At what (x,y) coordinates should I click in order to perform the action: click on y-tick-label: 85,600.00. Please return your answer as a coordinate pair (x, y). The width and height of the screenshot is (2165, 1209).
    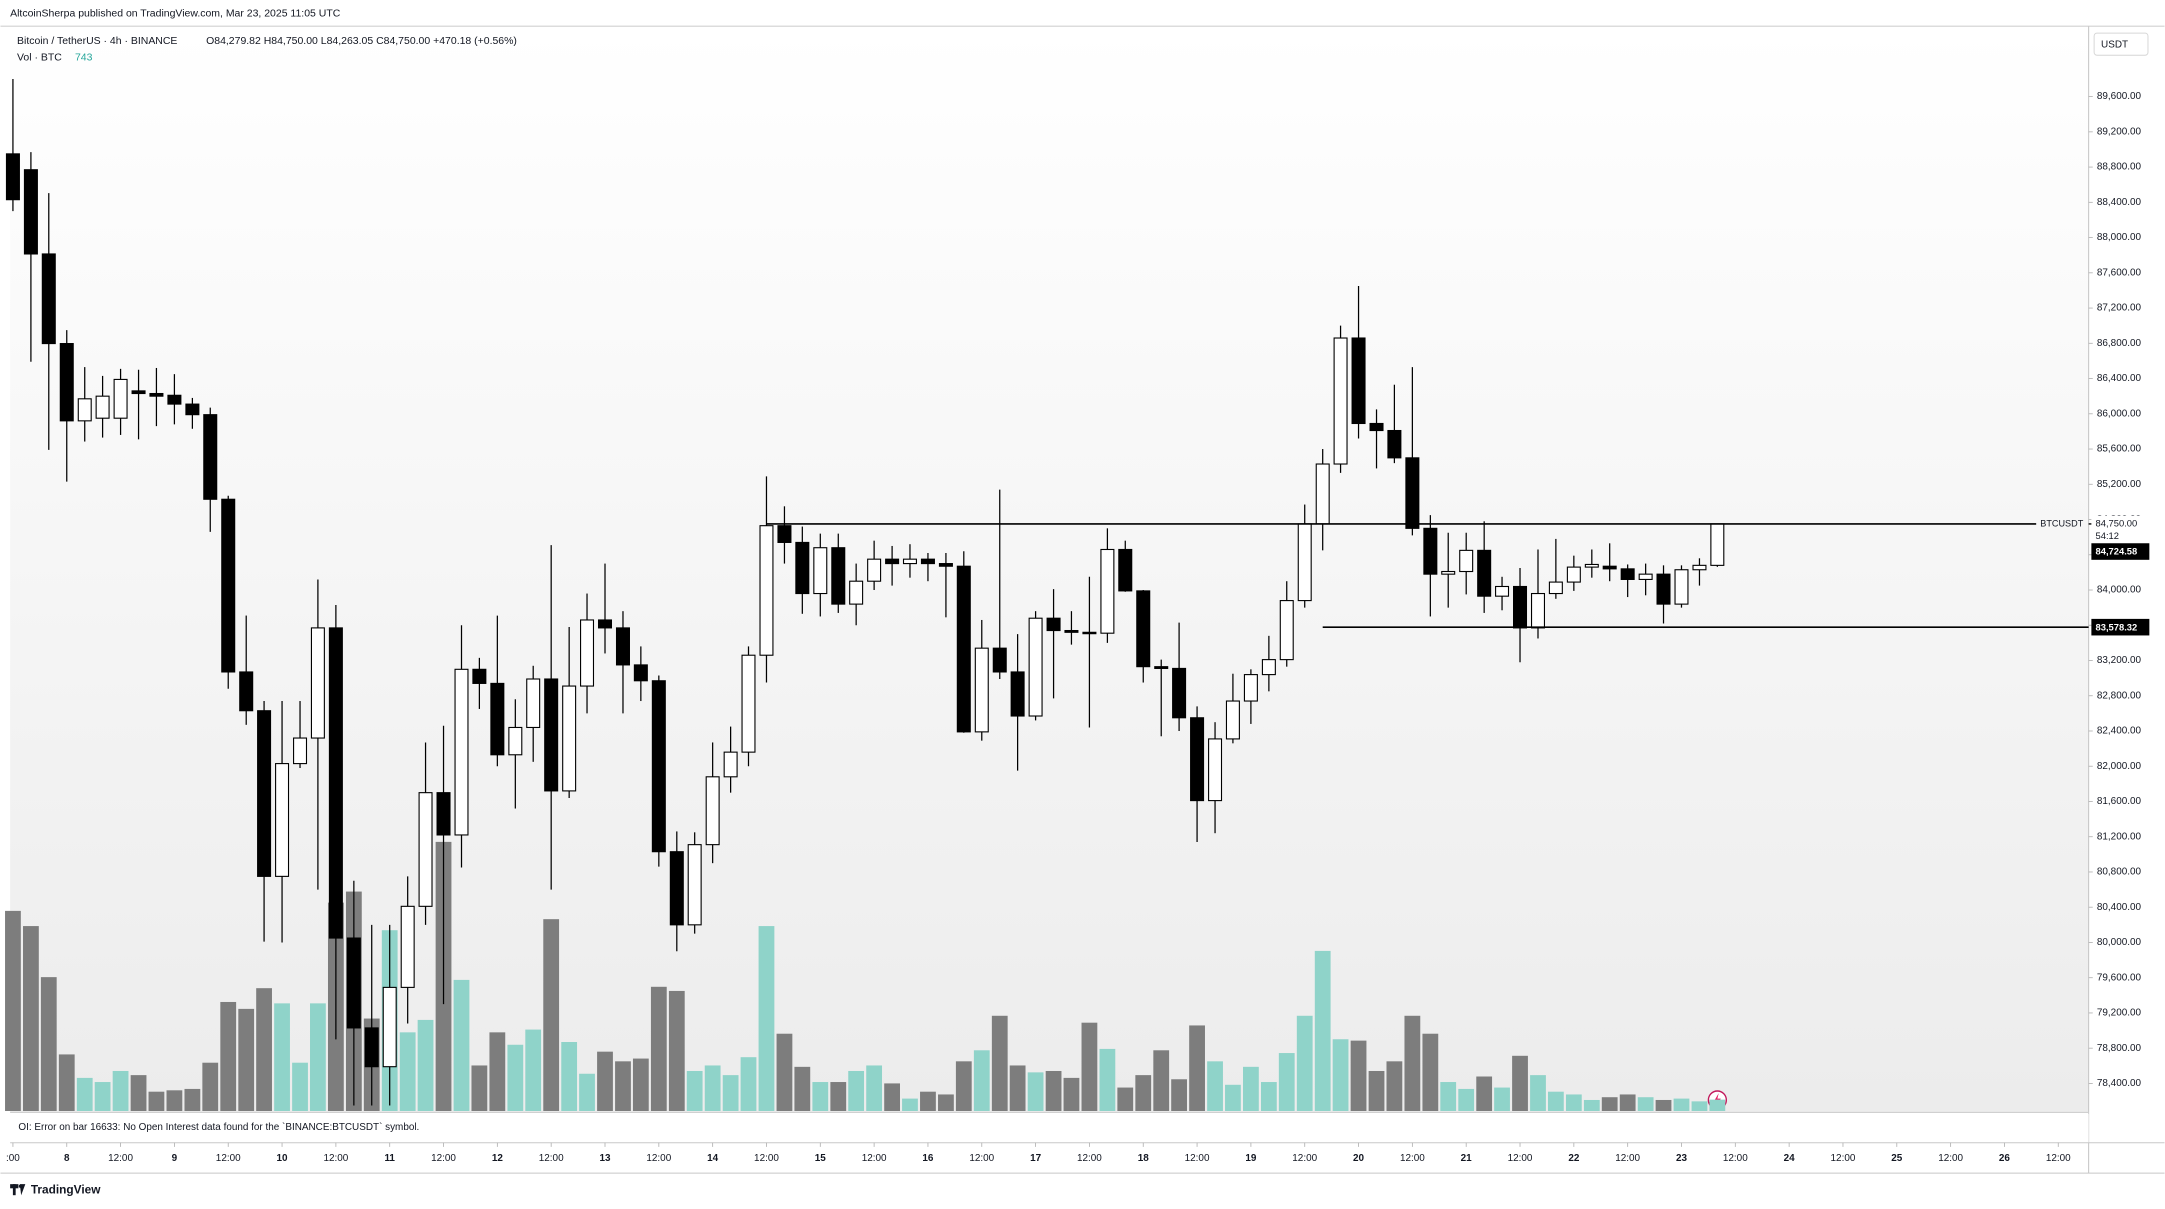
    Looking at the image, I should click on (2119, 449).